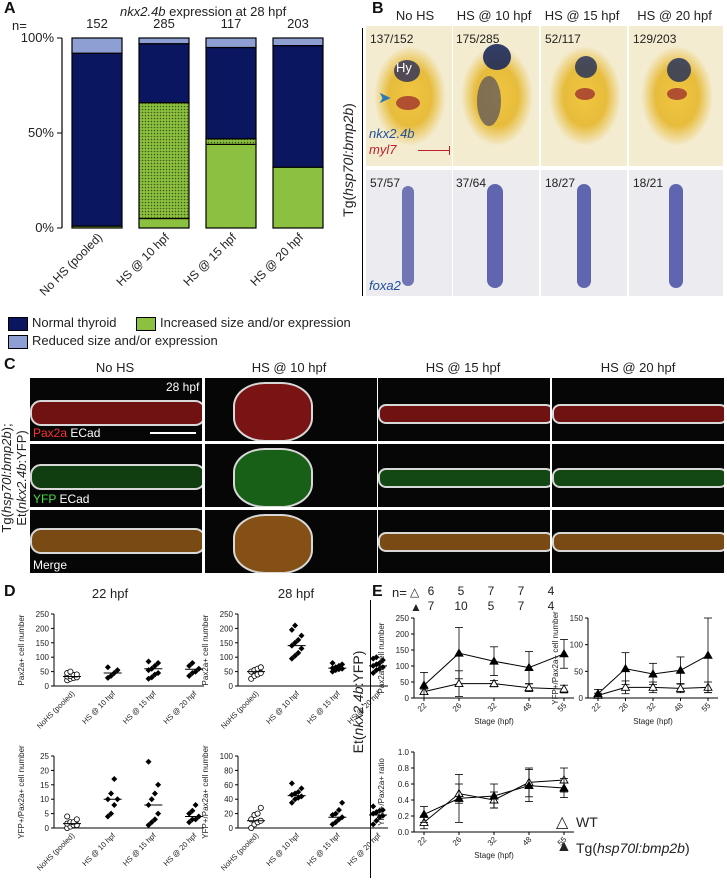 The image size is (727, 882). What do you see at coordinates (255, 322) in the screenshot?
I see `legend-increased: Increased size and/or expression` at bounding box center [255, 322].